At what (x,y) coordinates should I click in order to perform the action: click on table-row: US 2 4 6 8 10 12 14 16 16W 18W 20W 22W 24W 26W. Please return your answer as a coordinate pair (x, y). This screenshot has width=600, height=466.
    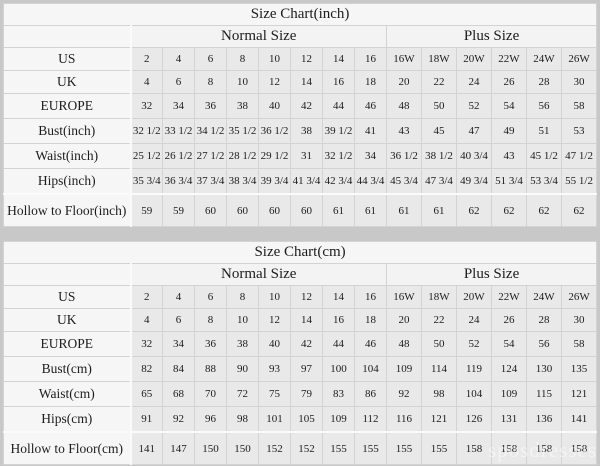
    Looking at the image, I should click on (300, 59).